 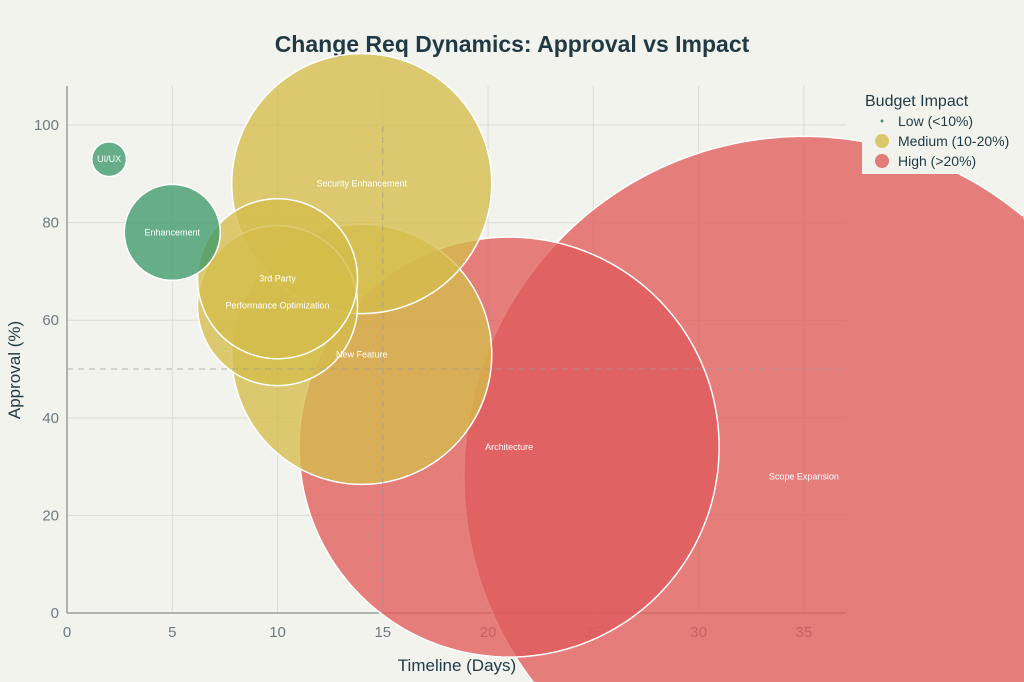 I want to click on legend-label-medium: Medium (10-20%), so click(x=953, y=141).